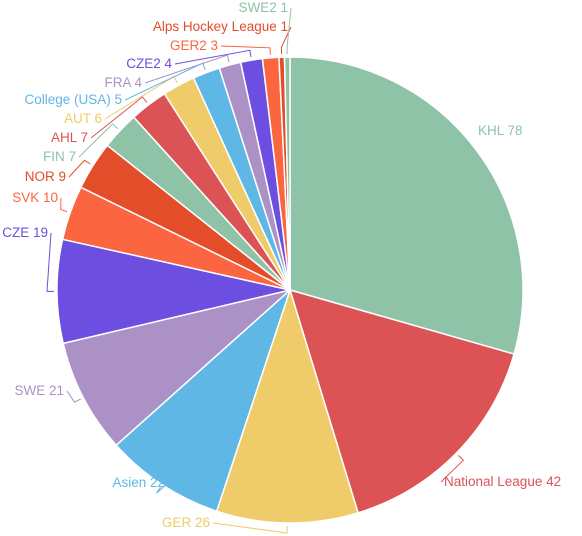 This screenshot has width=582, height=536. What do you see at coordinates (45, 176) in the screenshot?
I see `slice-label: NOR 9` at bounding box center [45, 176].